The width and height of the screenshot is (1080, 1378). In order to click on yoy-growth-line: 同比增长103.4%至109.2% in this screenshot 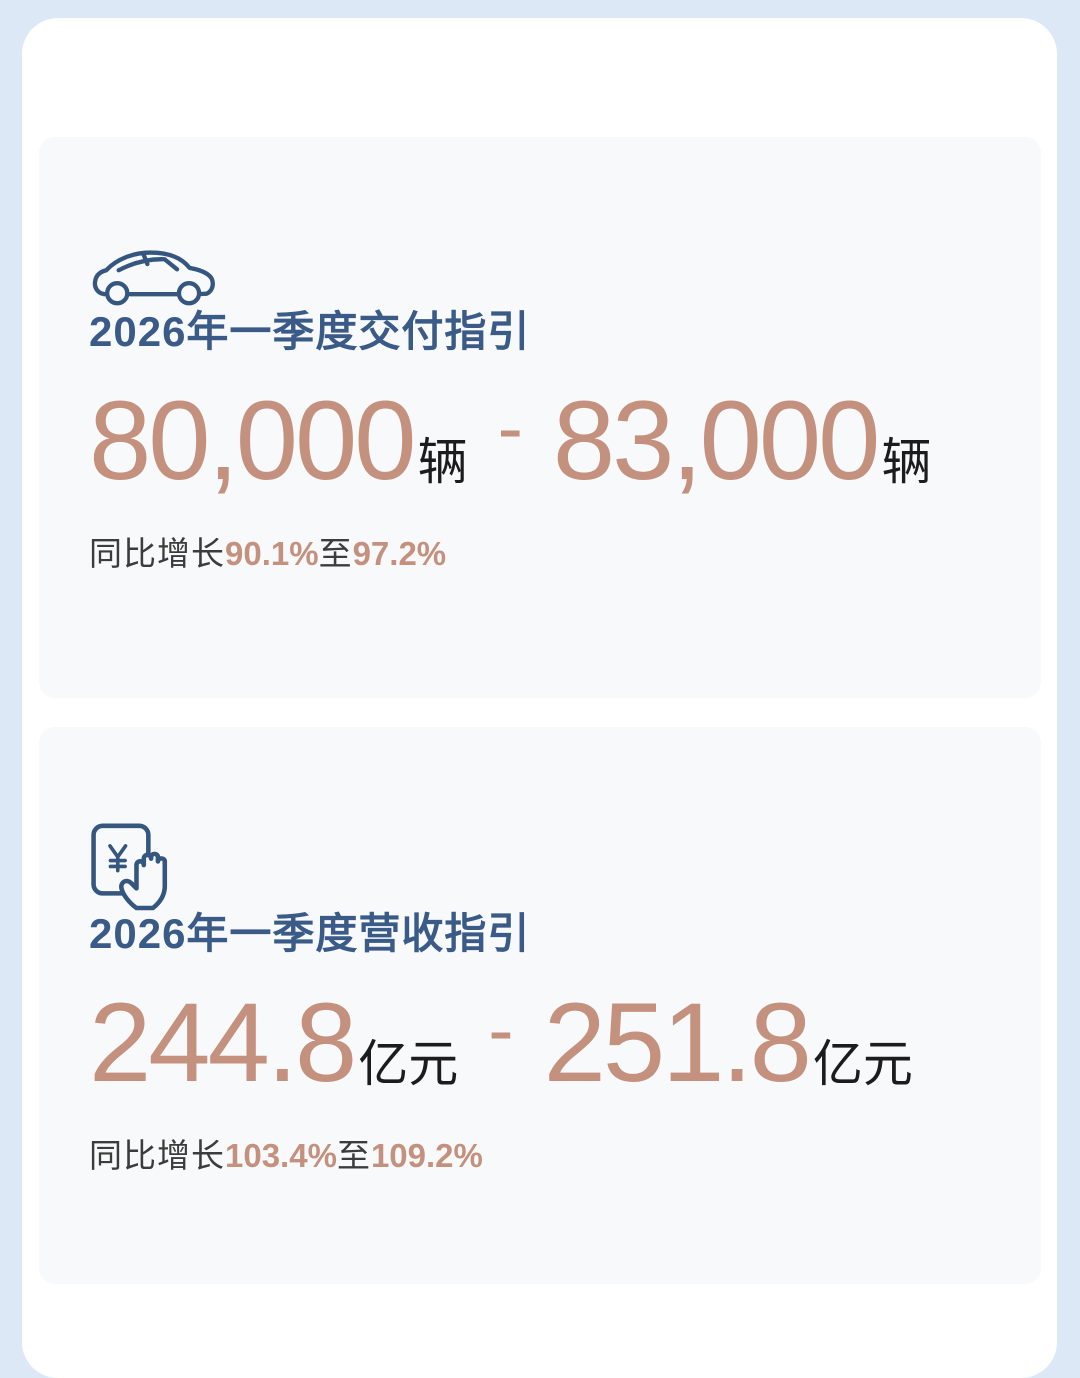, I will do `click(545, 1153)`.